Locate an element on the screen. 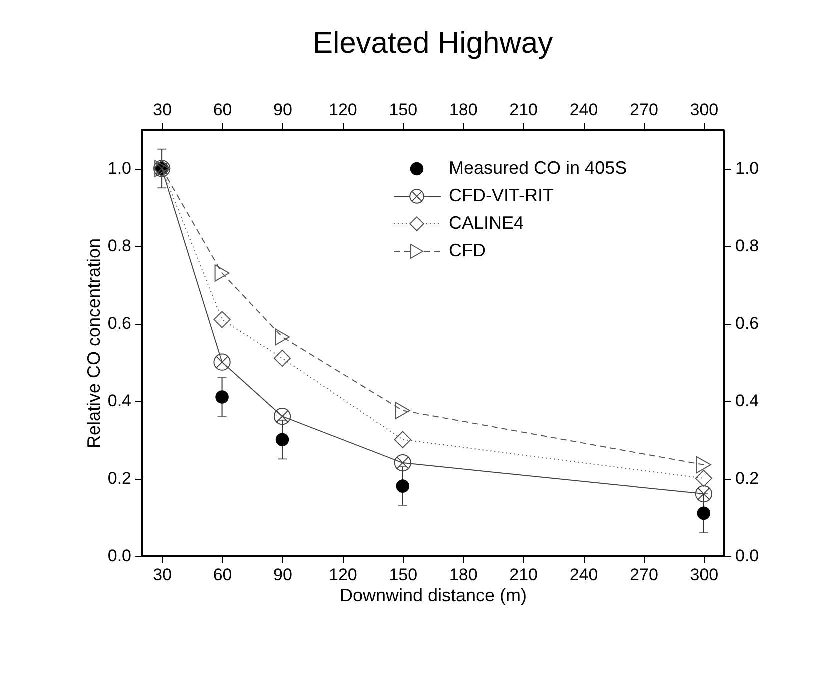 This screenshot has width=831, height=673. legend-label: CFD is located at coordinates (467, 250).